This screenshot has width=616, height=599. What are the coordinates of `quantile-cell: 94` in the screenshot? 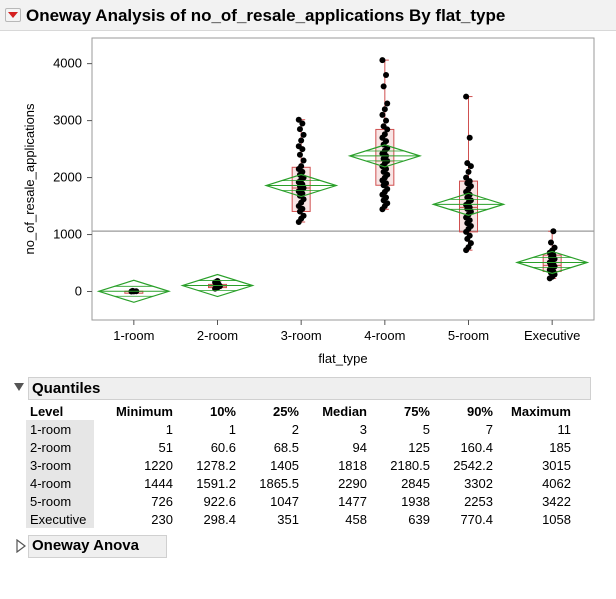 It's located at (359, 447).